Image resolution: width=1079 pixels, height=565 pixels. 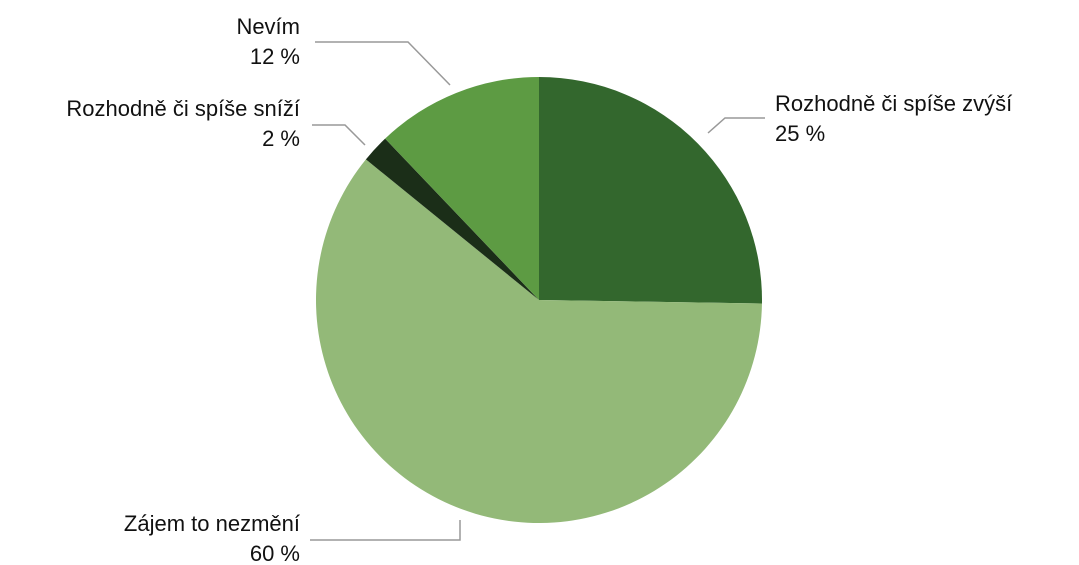 What do you see at coordinates (281, 138) in the screenshot?
I see `slice-value-label: 2 %` at bounding box center [281, 138].